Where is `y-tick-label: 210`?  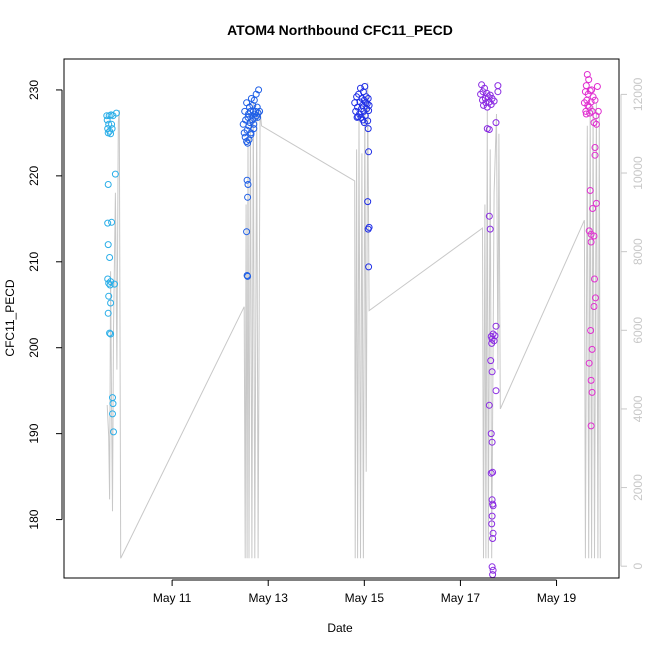 y-tick-label: 210 is located at coordinates (34, 261).